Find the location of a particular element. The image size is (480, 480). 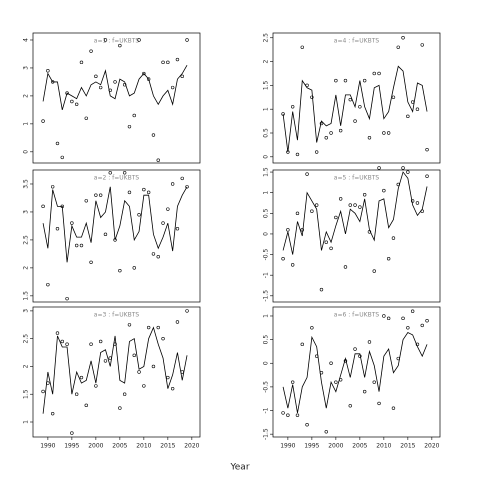

y-tick-label: -1.5 is located at coordinates (266, 296).